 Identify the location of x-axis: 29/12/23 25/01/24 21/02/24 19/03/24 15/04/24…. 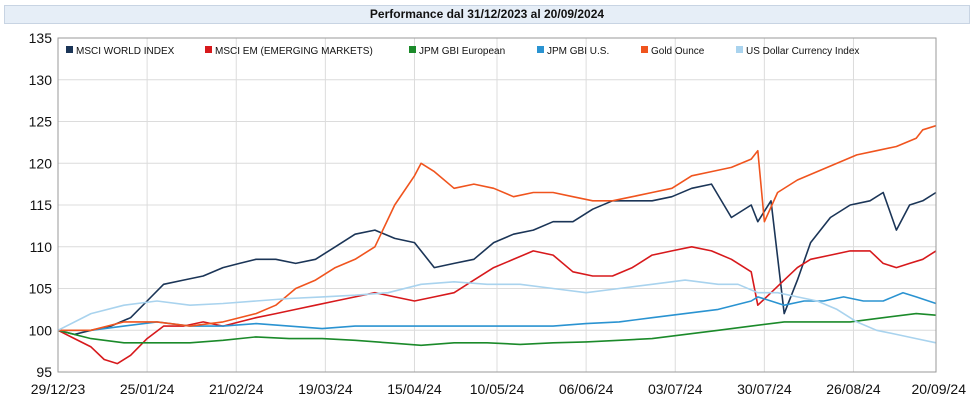
(498, 389).